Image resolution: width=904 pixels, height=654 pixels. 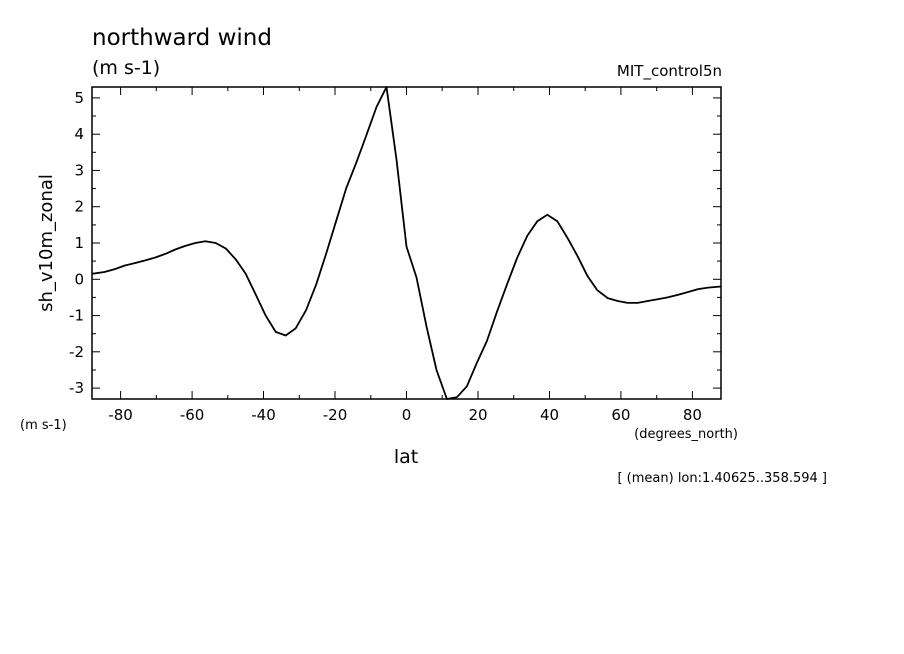 I want to click on y-axis-units: (m s-1), so click(x=43, y=425).